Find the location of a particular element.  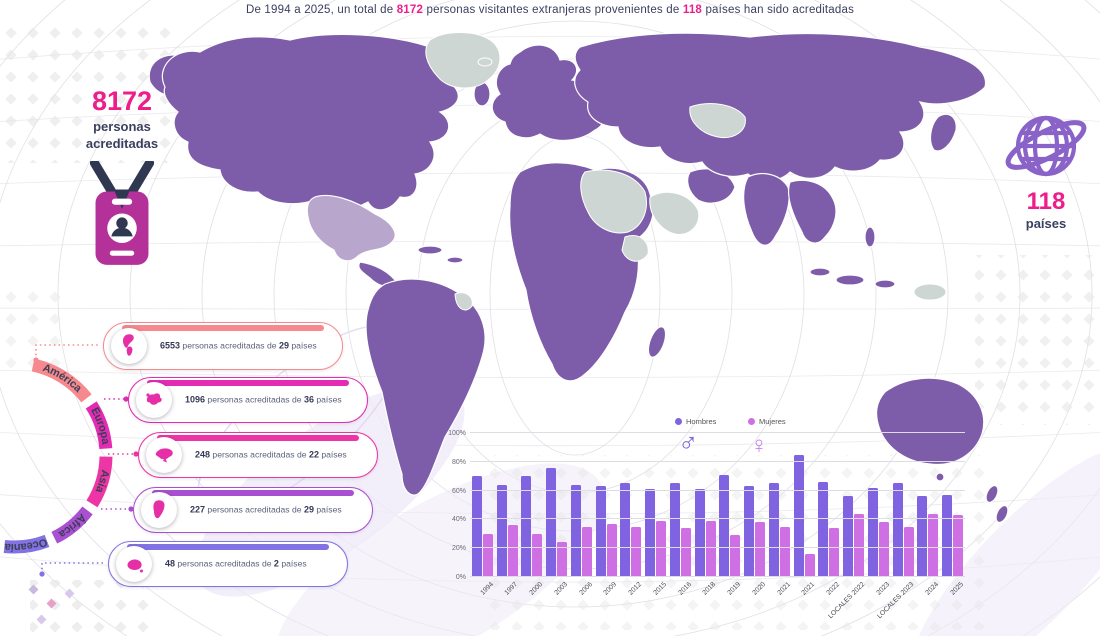

americas-icon is located at coordinates (129, 346).